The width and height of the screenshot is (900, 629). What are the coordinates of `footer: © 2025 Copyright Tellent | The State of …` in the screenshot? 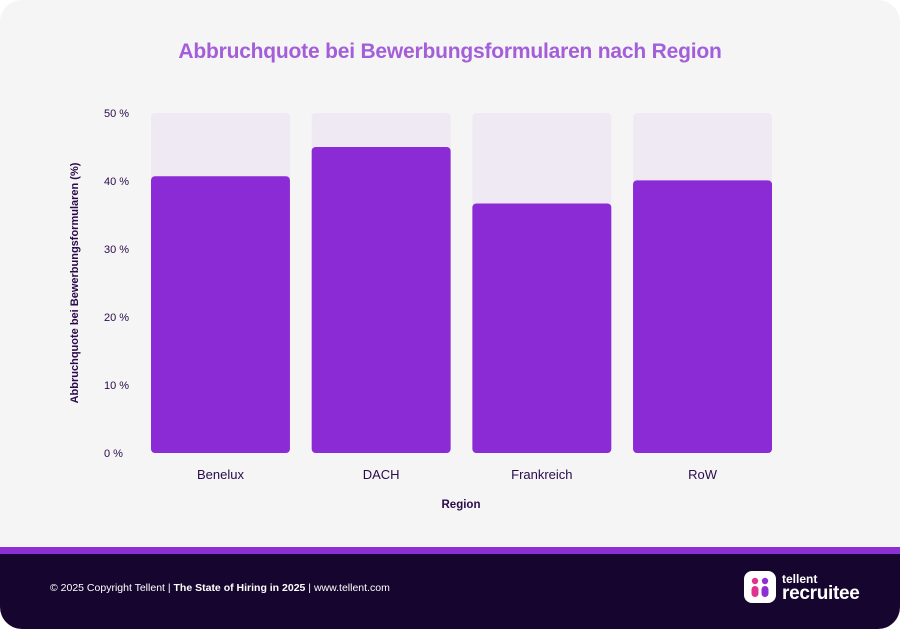 It's located at (450, 591).